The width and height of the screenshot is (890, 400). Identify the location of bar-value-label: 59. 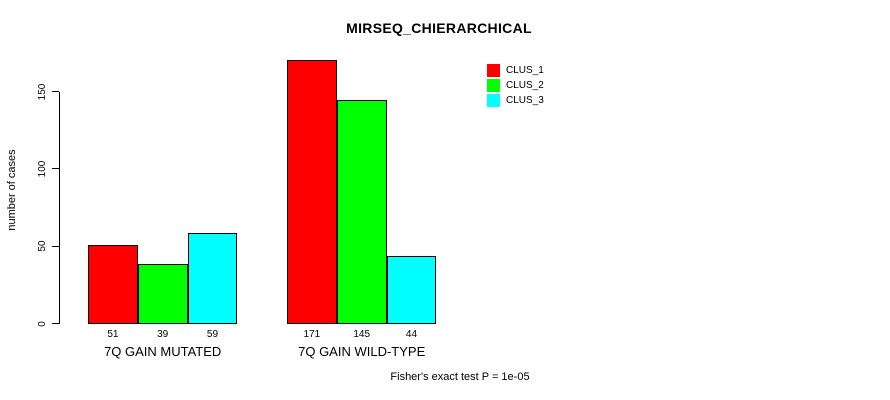
(212, 334).